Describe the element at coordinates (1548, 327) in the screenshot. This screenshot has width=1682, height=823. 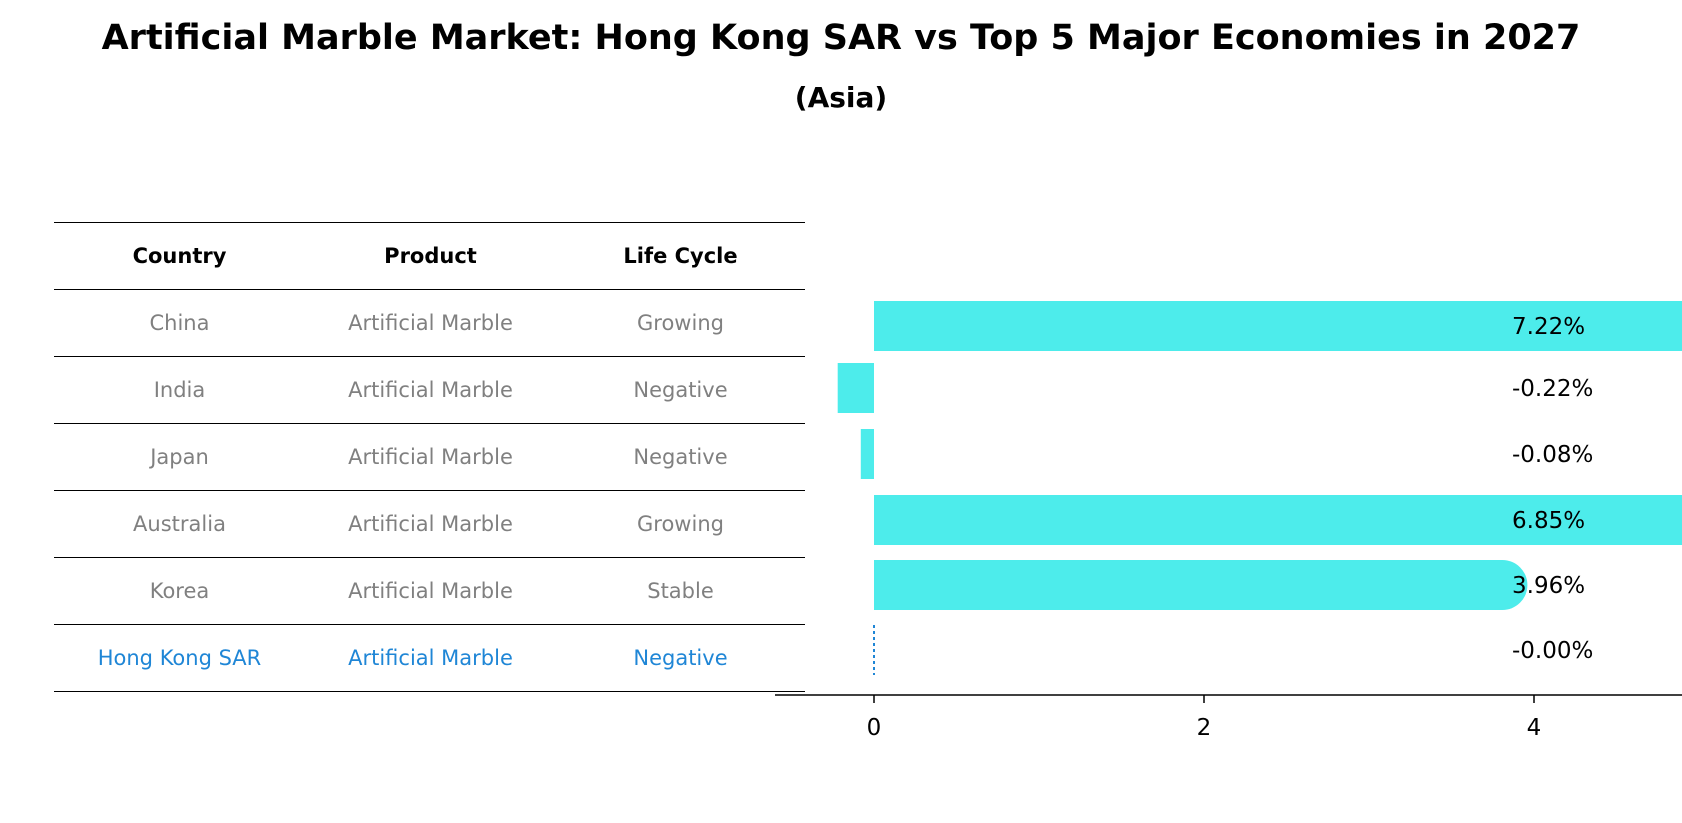
I see `value-label: 7.22%` at that location.